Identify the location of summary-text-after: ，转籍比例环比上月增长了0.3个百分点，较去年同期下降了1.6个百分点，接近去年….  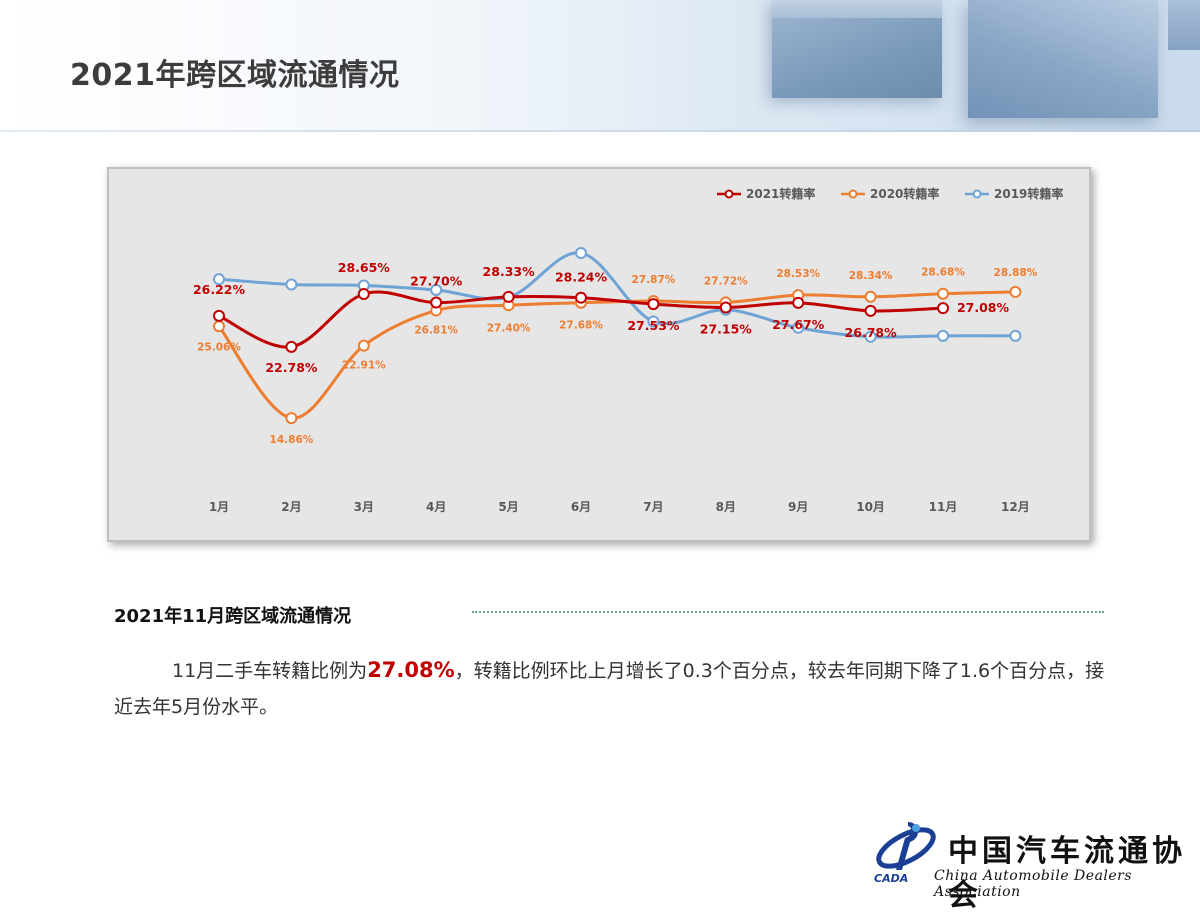
(609, 689).